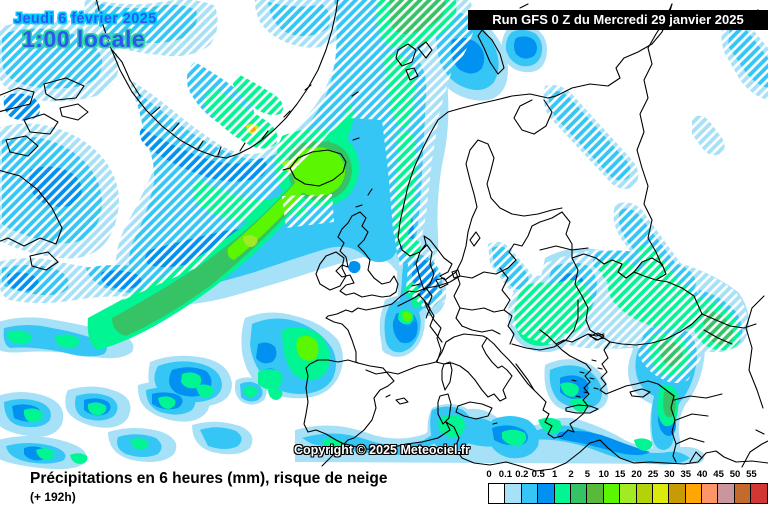 The width and height of the screenshot is (768, 512). Describe the element at coordinates (653, 474) in the screenshot. I see `legend-tick-label: 25` at that location.